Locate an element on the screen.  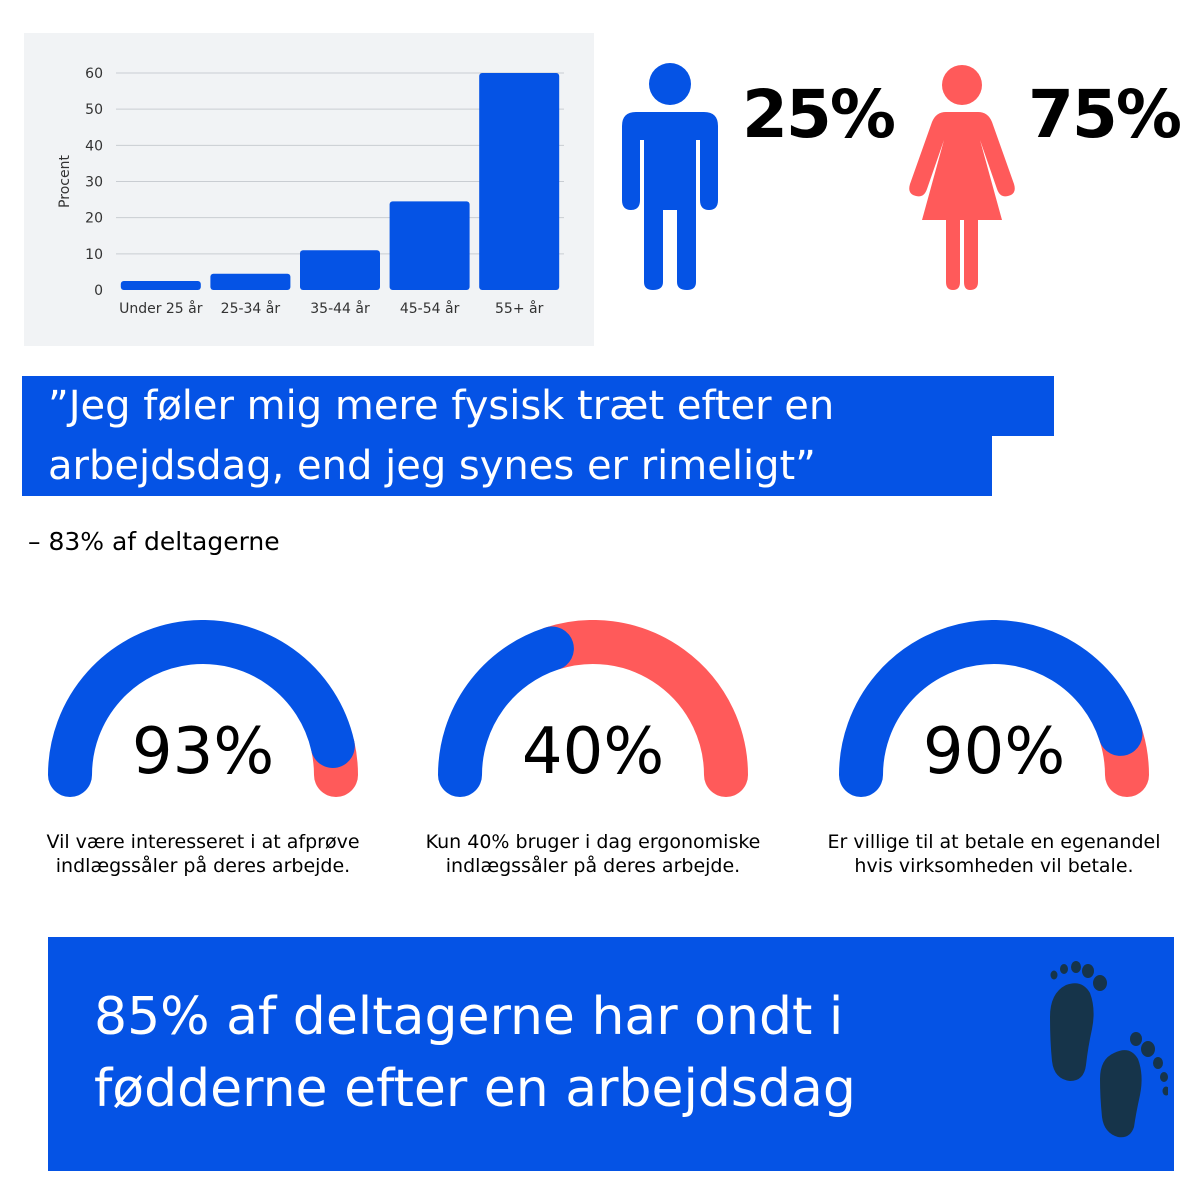
gauge-value: 93% is located at coordinates (203, 752).